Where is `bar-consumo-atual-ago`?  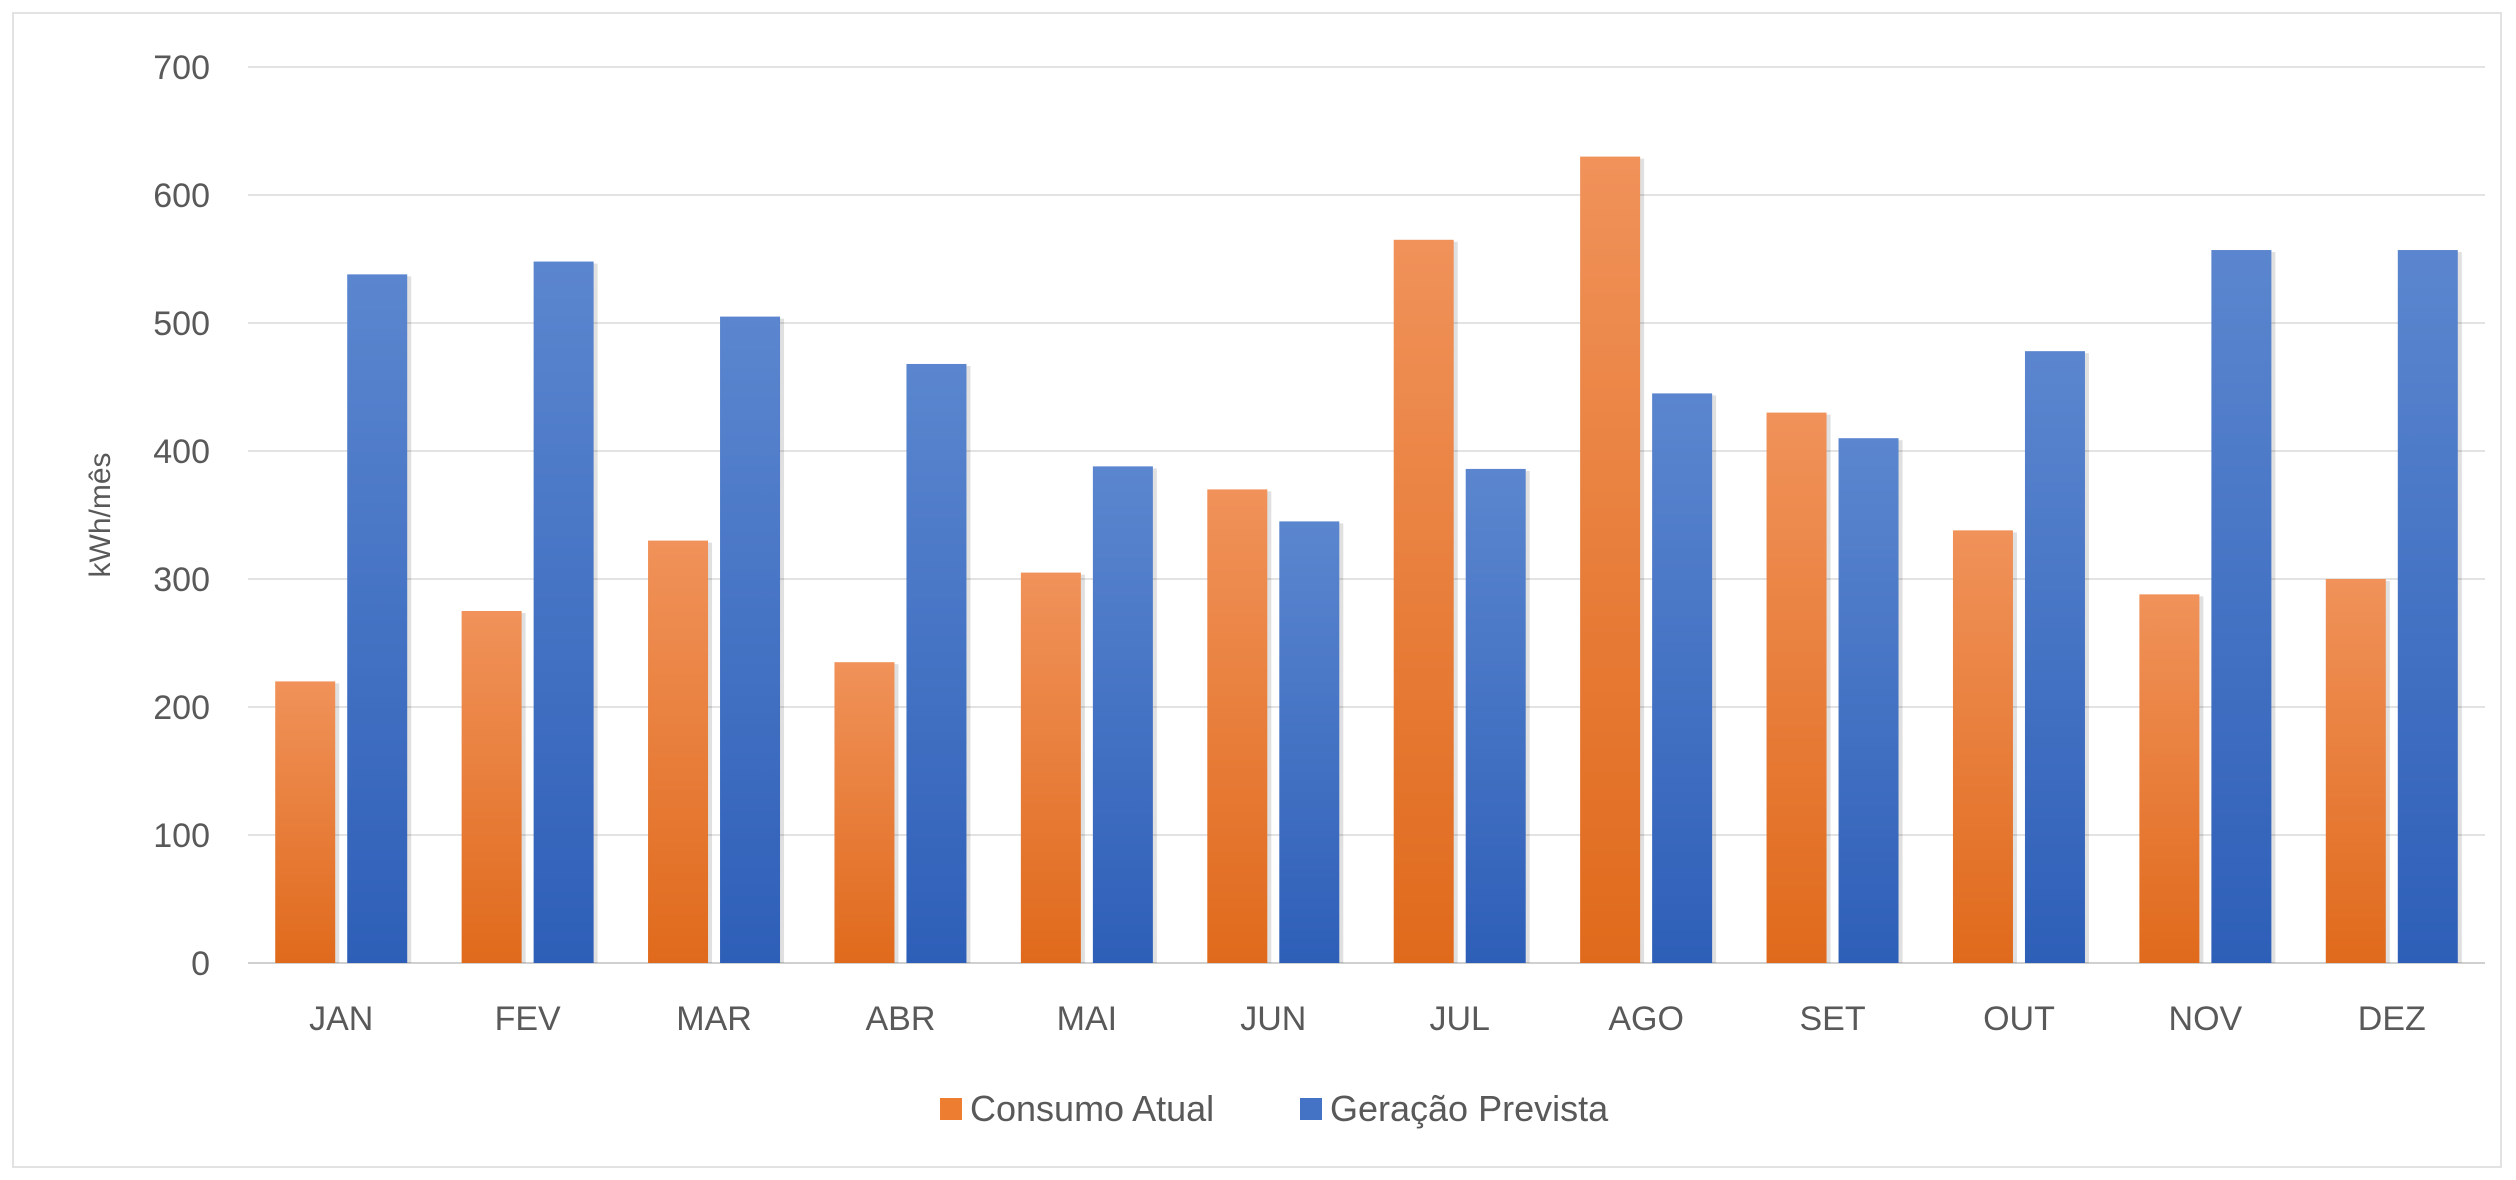 bar-consumo-atual-ago is located at coordinates (1610, 560).